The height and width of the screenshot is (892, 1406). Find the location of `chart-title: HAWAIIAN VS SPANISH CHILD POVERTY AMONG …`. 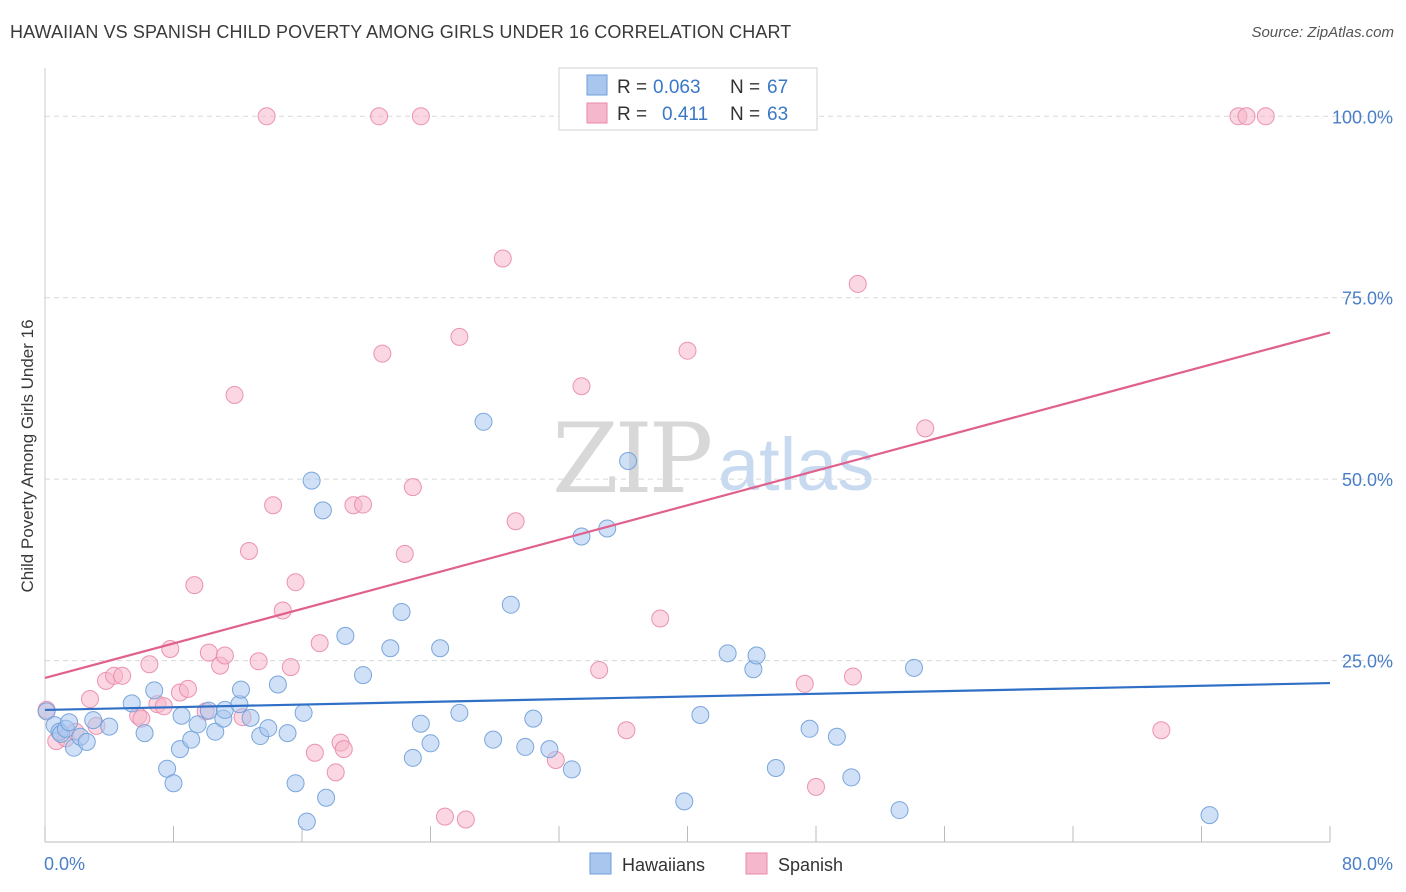

chart-title: HAWAIIAN VS SPANISH CHILD POVERTY AMONG … is located at coordinates (401, 32).